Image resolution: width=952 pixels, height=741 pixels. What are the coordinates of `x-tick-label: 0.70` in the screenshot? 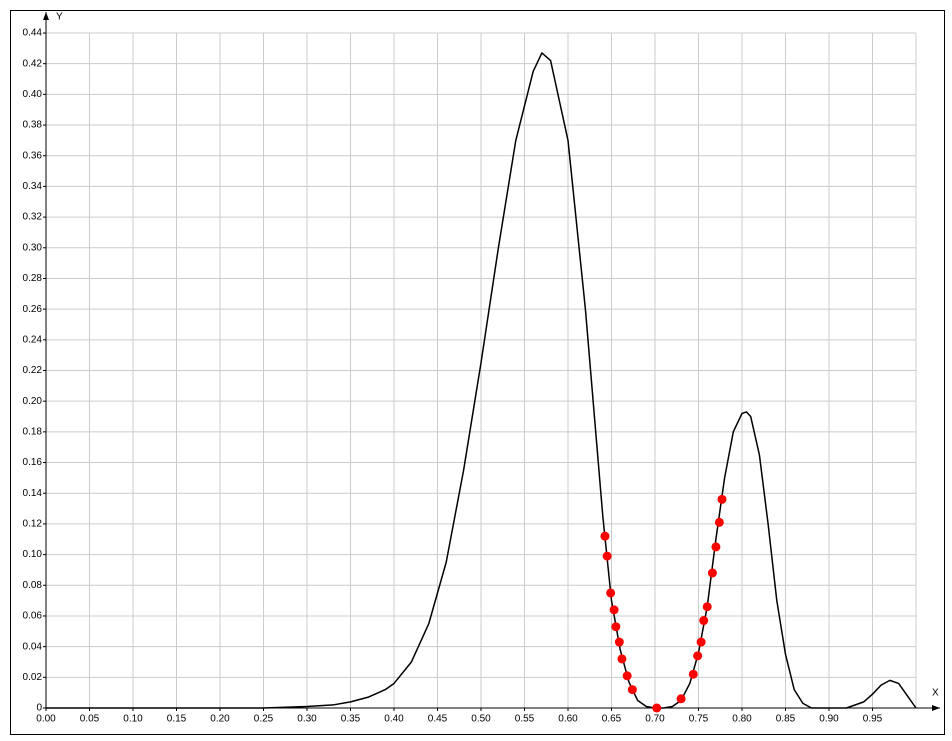 It's located at (655, 719).